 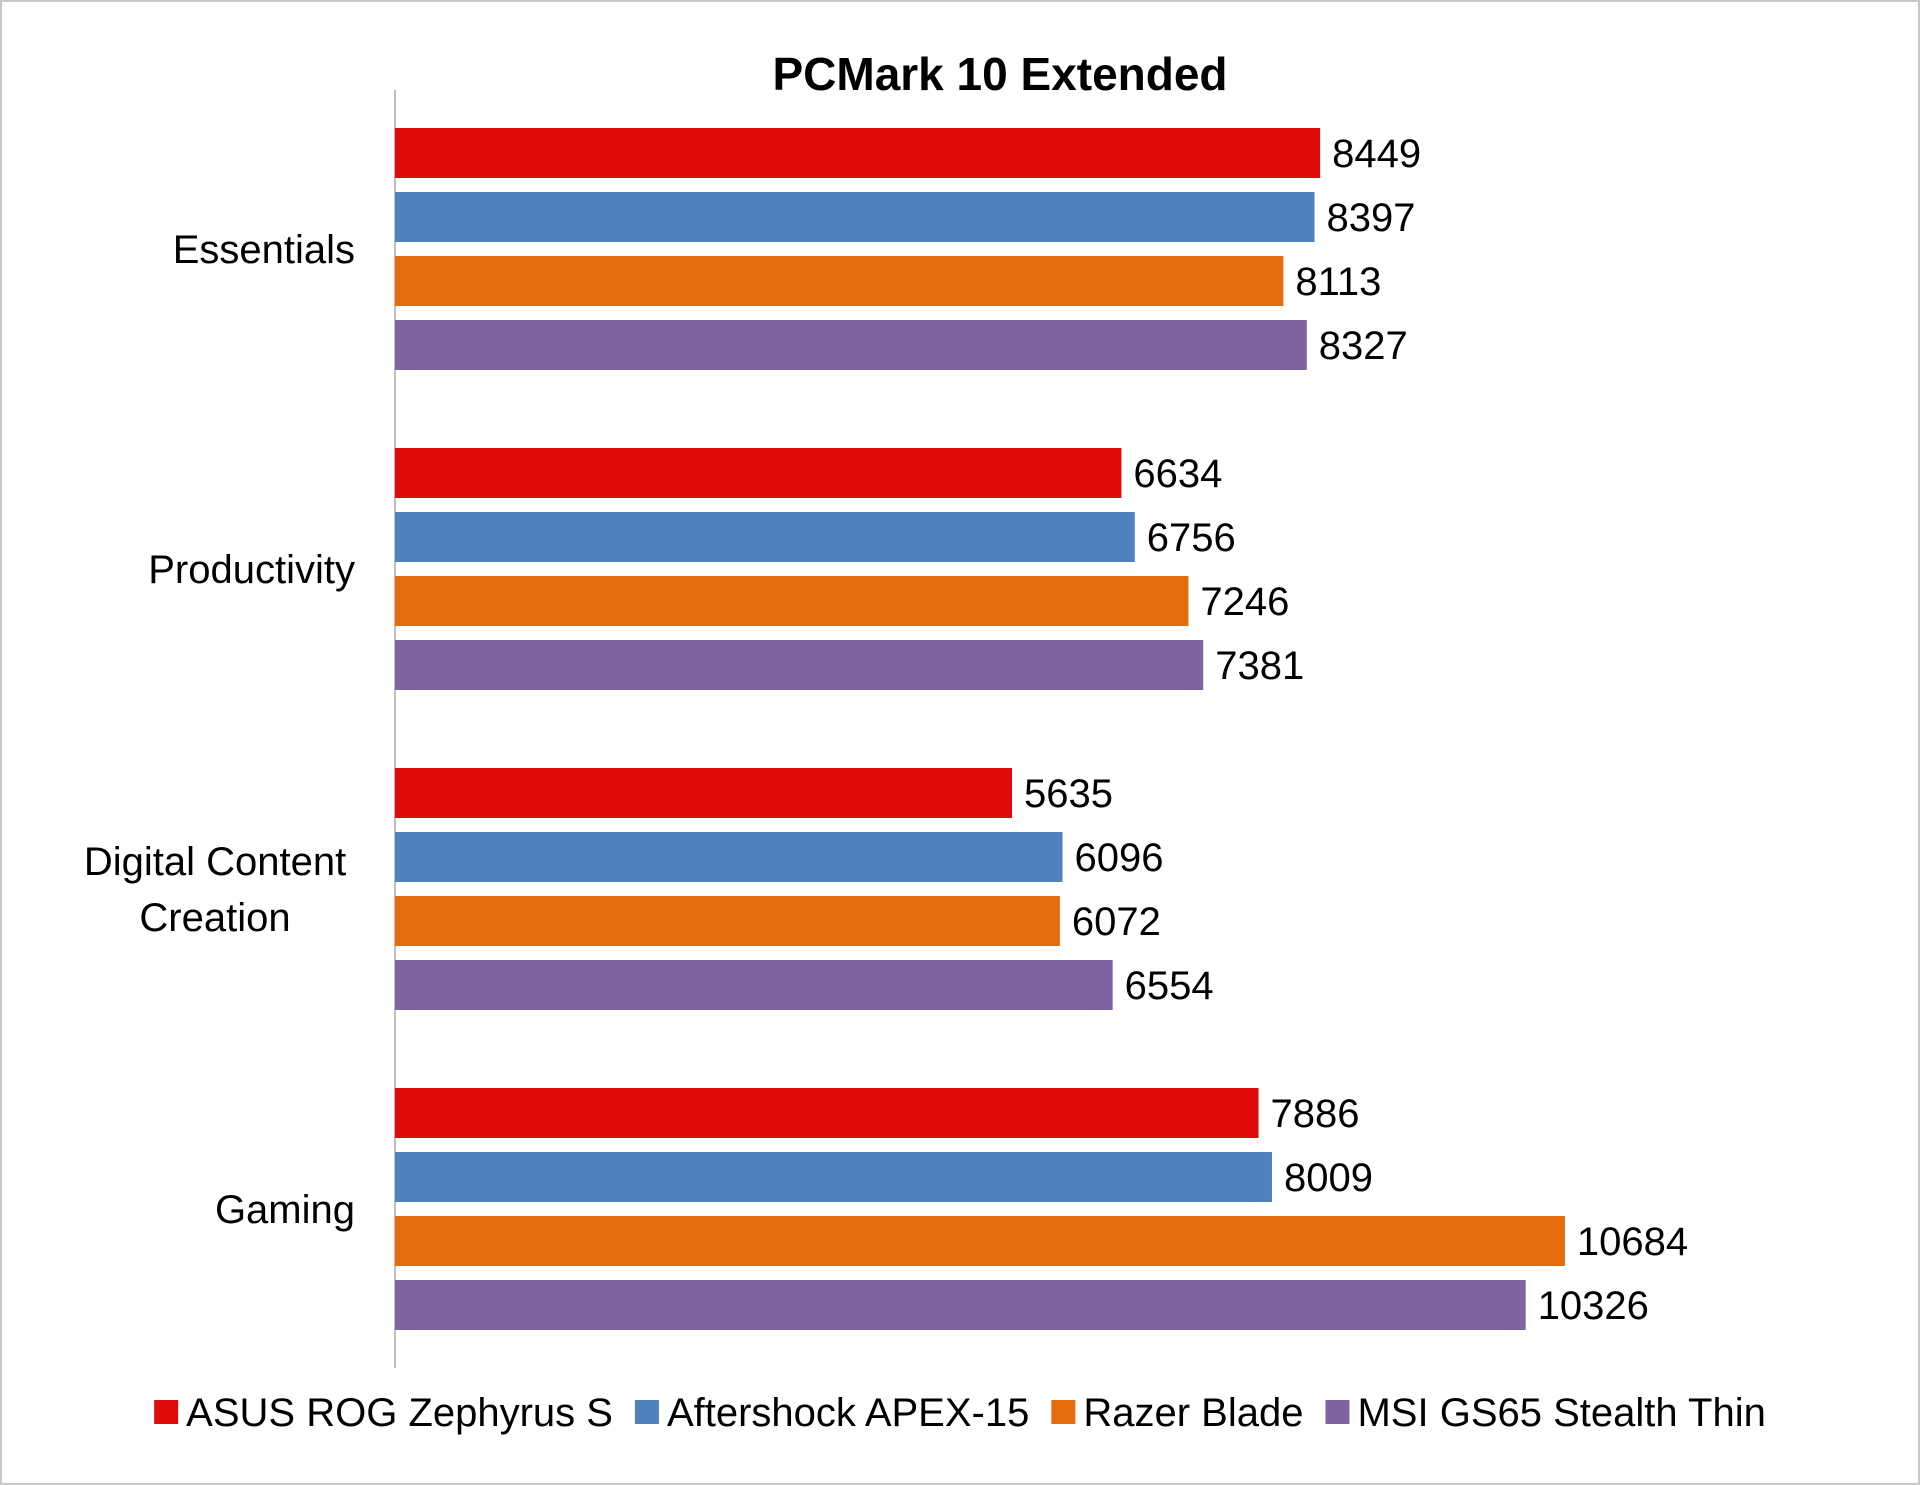 I want to click on legend-label: MSI GS65 Stealth Thin, so click(x=1561, y=1413).